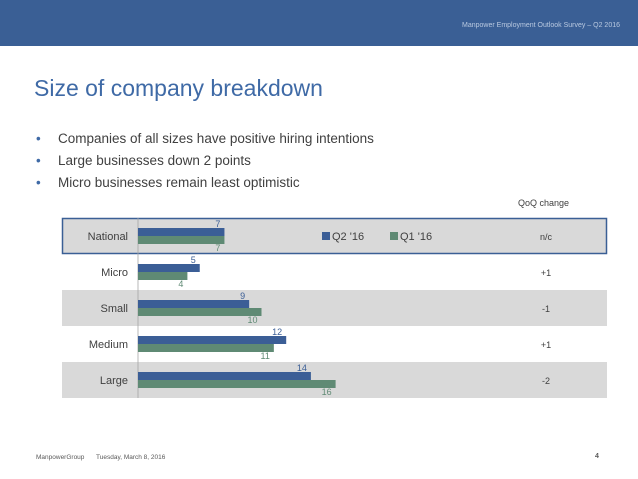 This screenshot has height=479, width=638. I want to click on category-label: Small, so click(114, 309).